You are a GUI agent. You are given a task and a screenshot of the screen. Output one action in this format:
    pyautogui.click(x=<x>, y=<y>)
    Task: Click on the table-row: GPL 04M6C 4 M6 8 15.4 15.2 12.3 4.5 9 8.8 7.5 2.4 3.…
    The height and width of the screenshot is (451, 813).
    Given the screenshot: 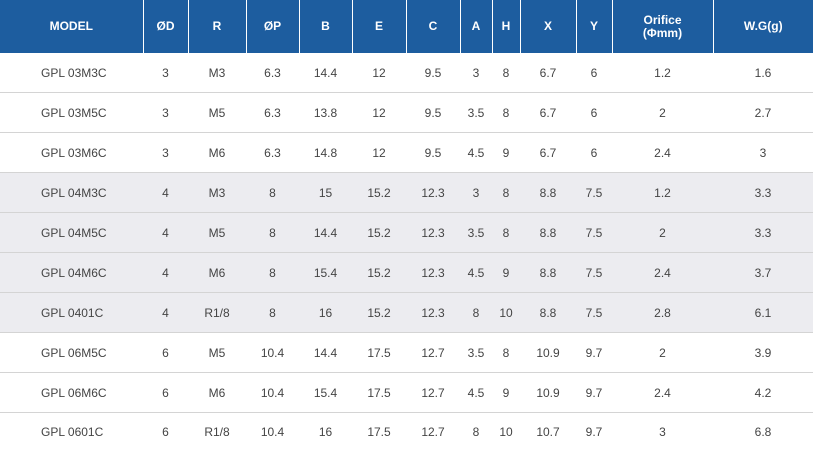 What is the action you would take?
    pyautogui.click(x=406, y=272)
    